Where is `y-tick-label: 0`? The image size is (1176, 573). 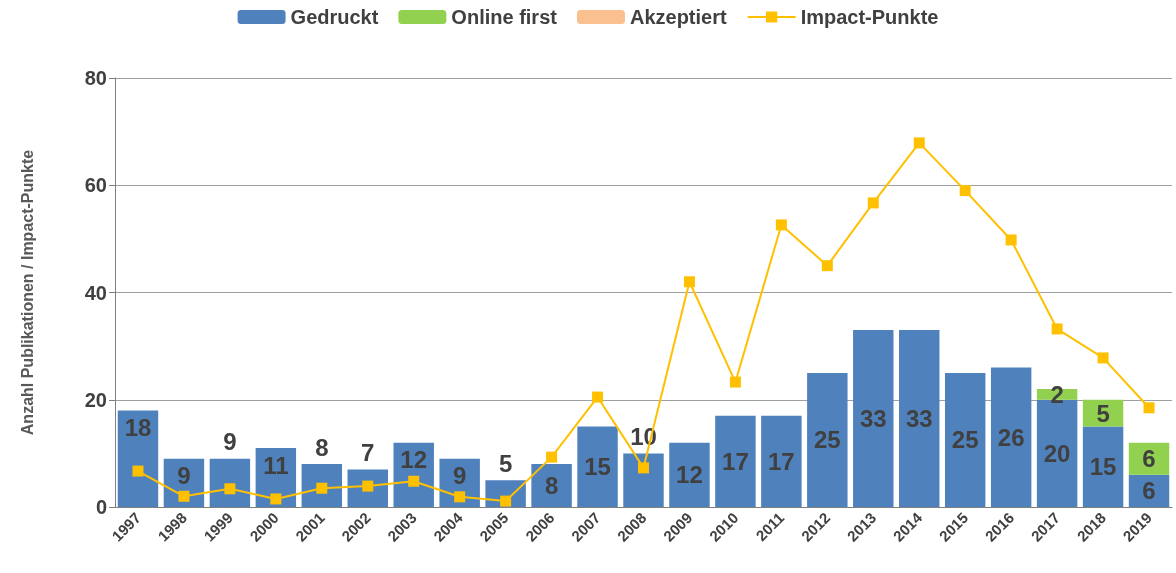 y-tick-label: 0 is located at coordinates (101, 507).